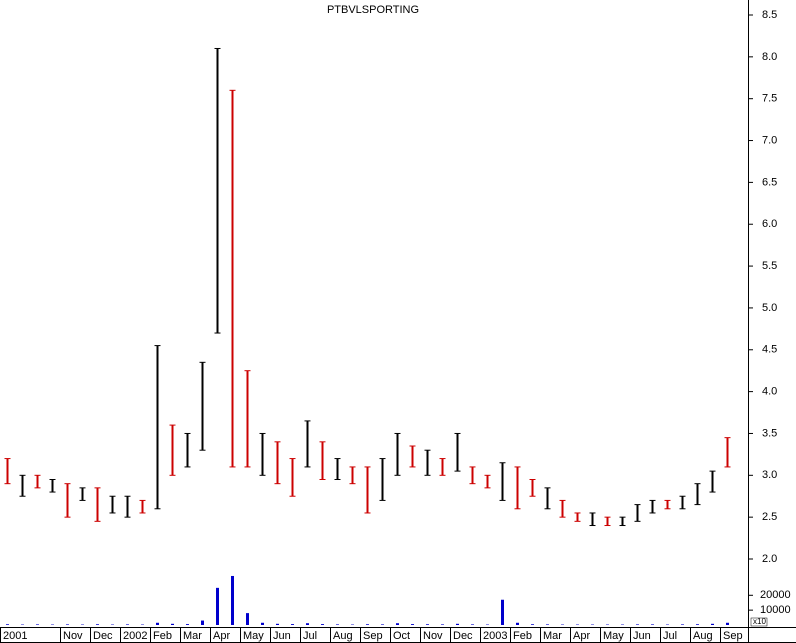 The width and height of the screenshot is (796, 643). Describe the element at coordinates (769, 99) in the screenshot. I see `y-tick-label: 7.5` at that location.